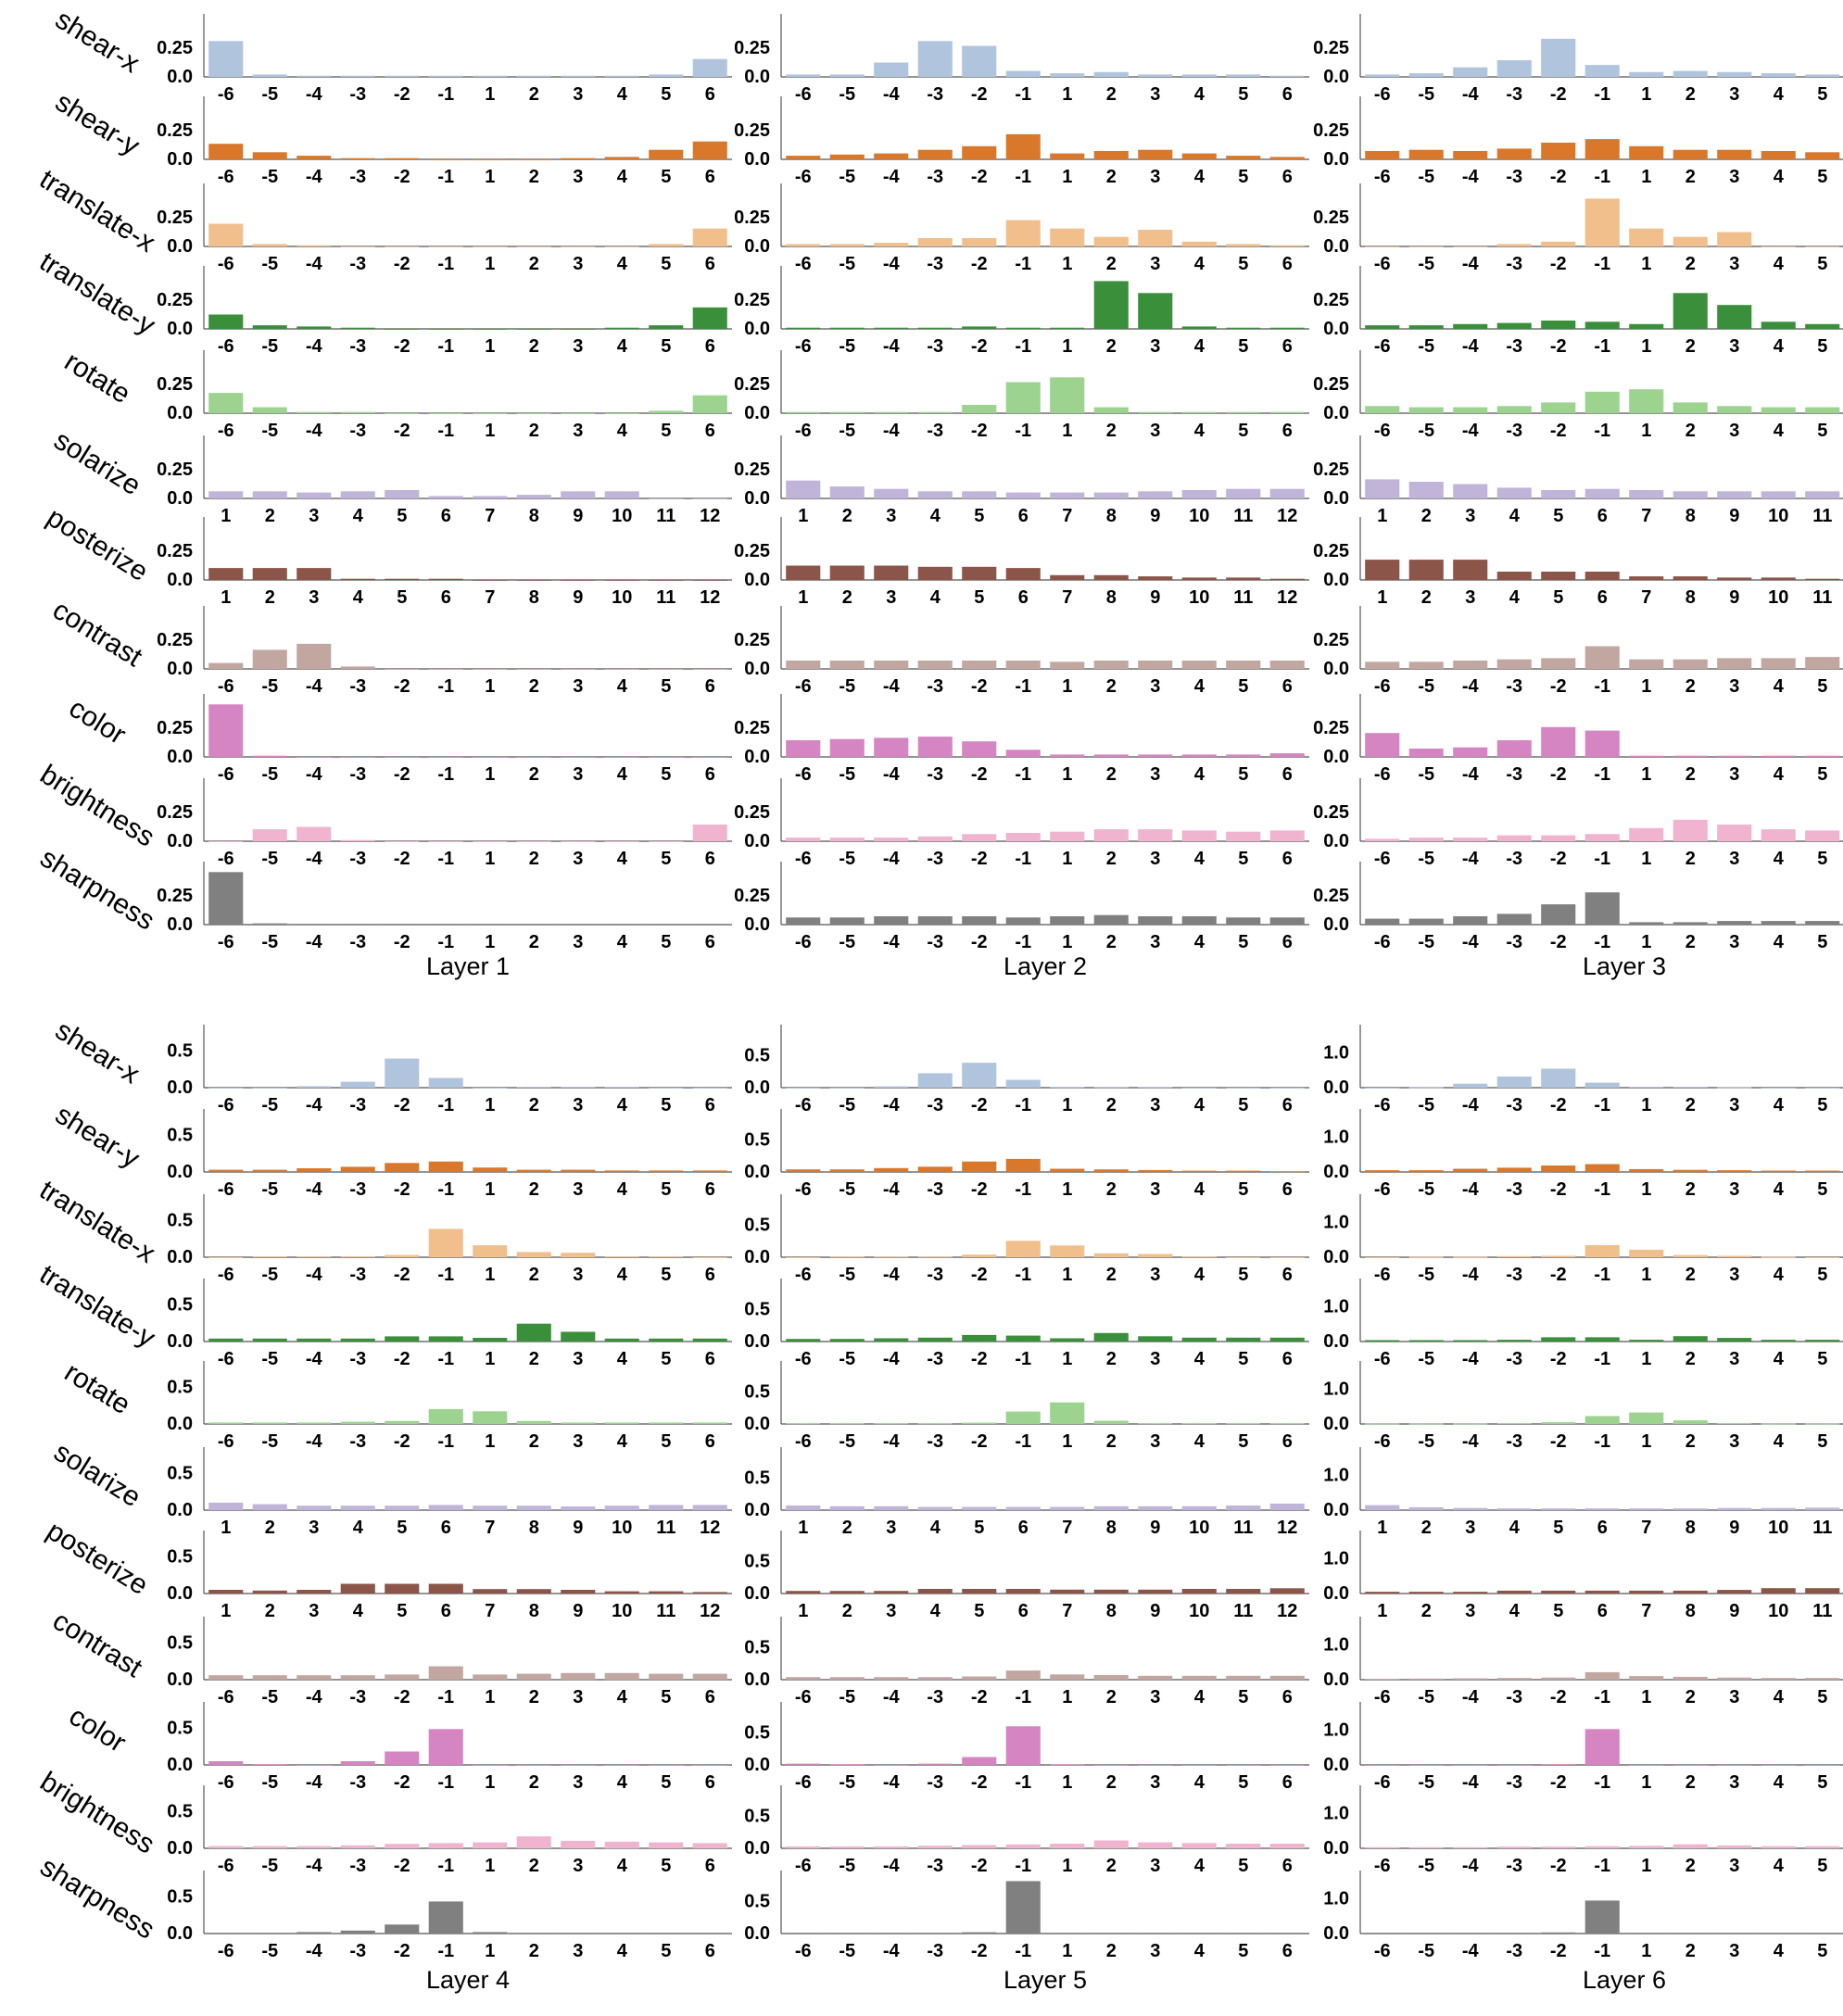 The width and height of the screenshot is (1843, 2016). What do you see at coordinates (803, 1611) in the screenshot?
I see `x-tick-label: 1` at bounding box center [803, 1611].